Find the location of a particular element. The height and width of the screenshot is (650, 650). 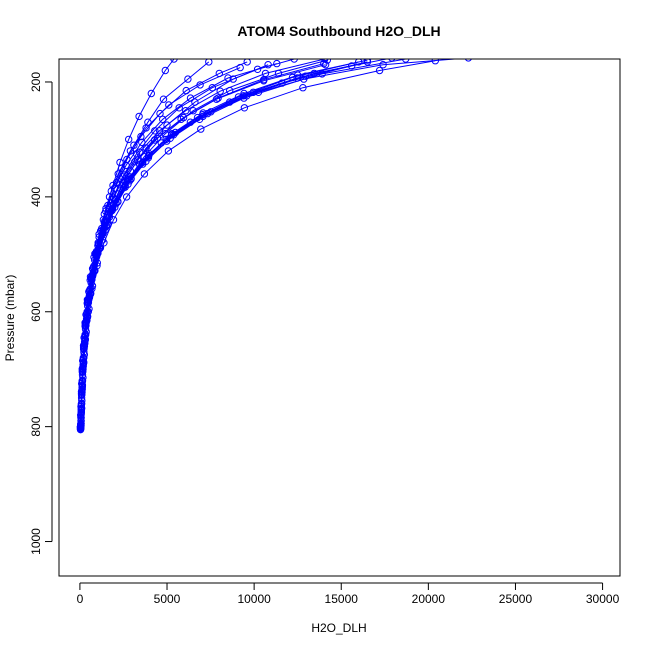

y-axis-label: Pressure (mbar) is located at coordinates (10, 318).